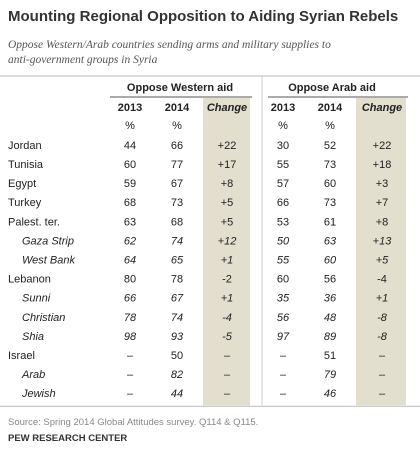 Image resolution: width=420 pixels, height=461 pixels. I want to click on column-header: 2014, so click(330, 108).